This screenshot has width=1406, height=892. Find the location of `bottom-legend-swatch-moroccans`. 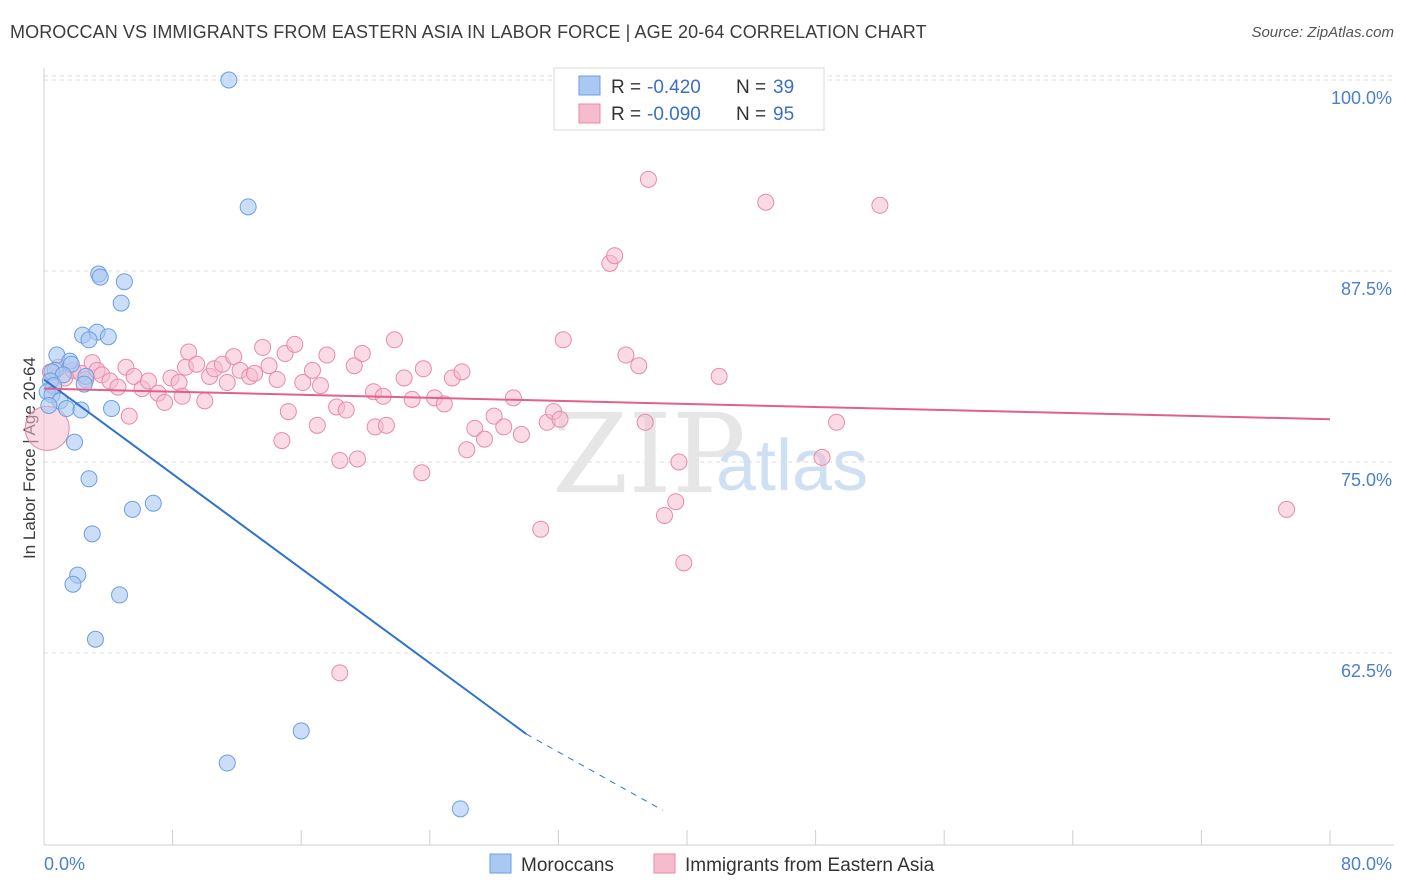

bottom-legend-swatch-moroccans is located at coordinates (500, 863).